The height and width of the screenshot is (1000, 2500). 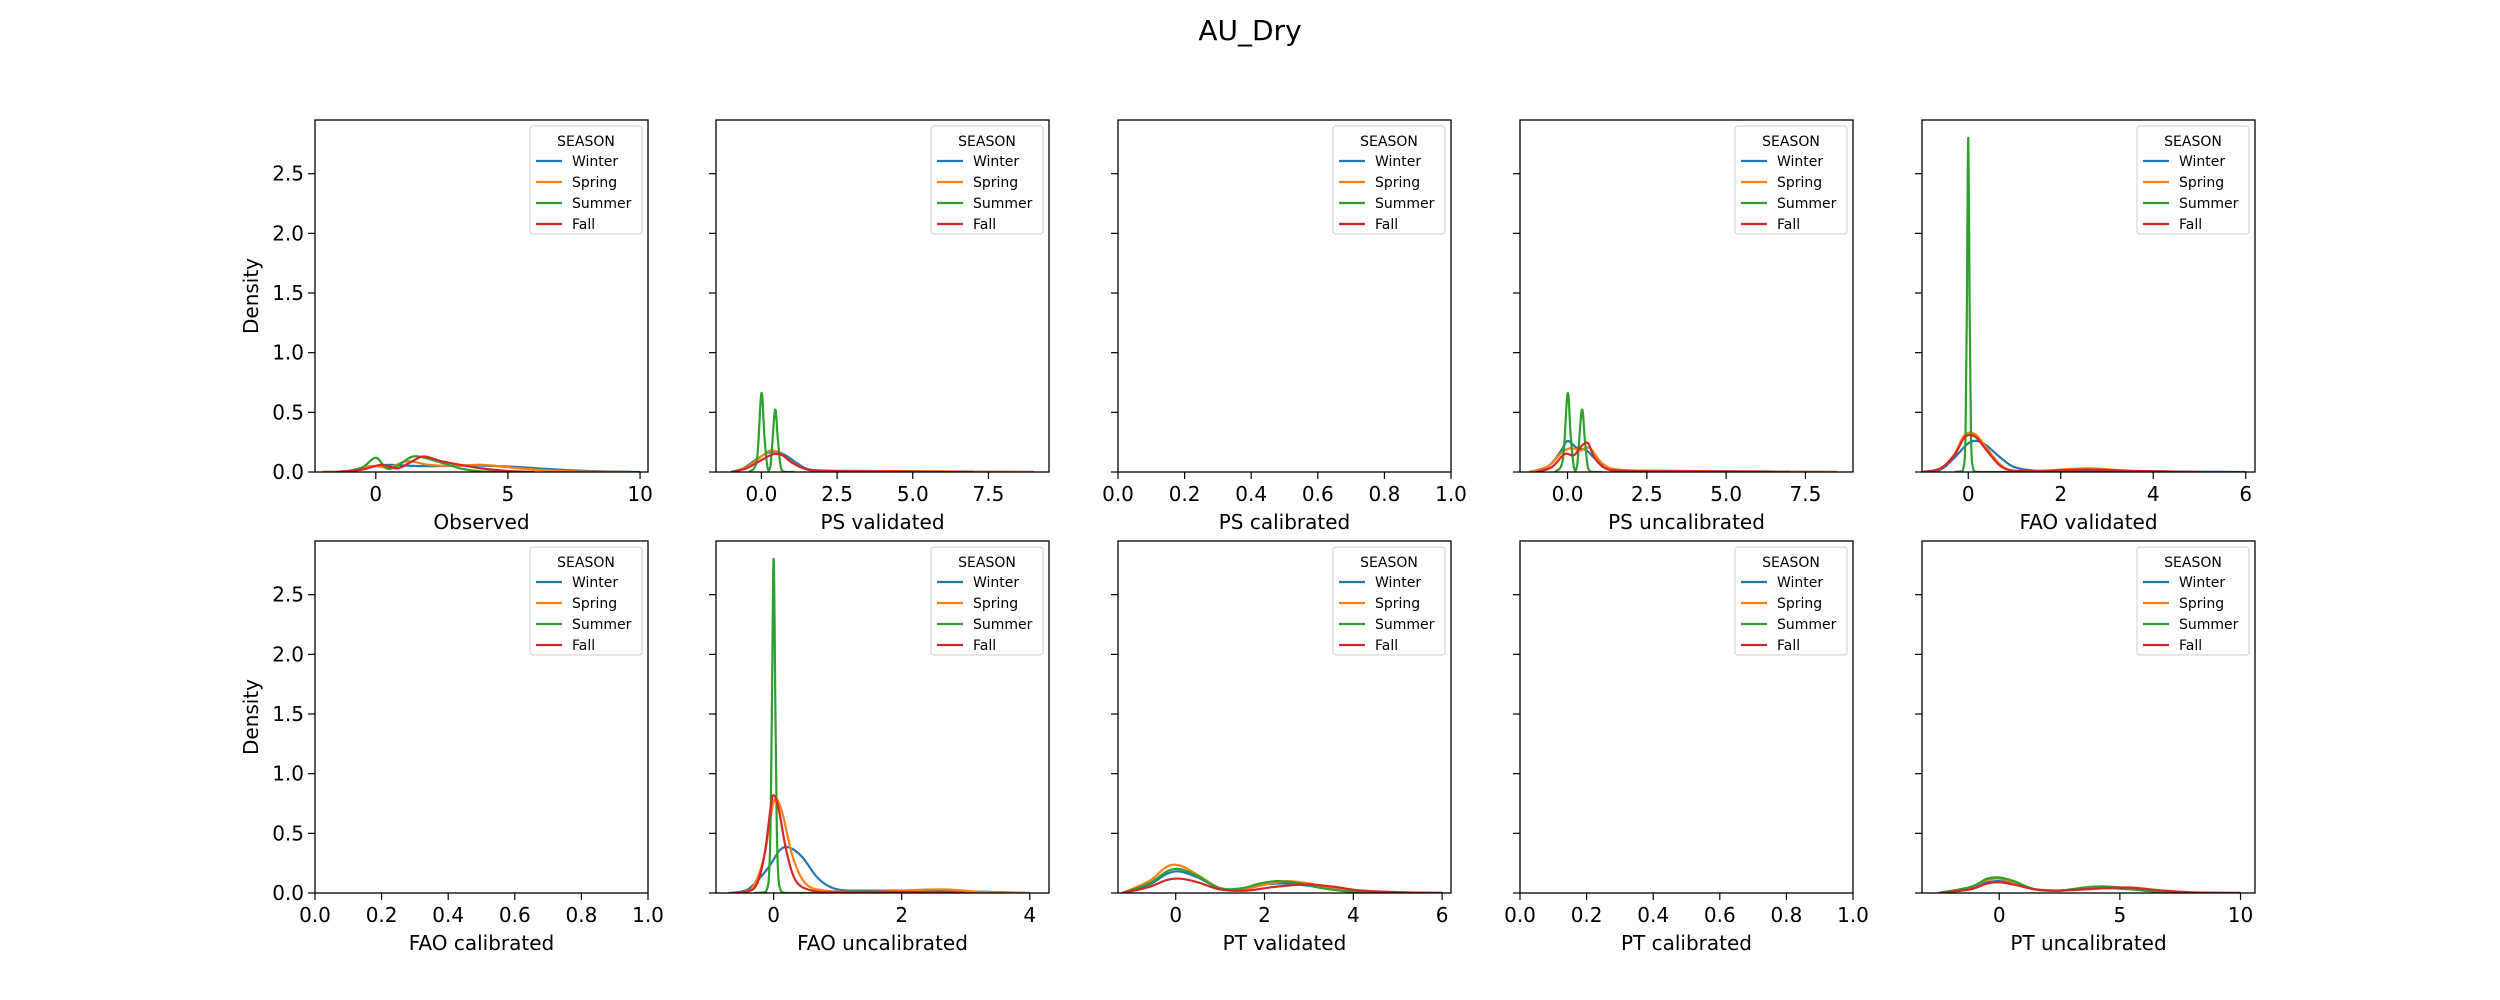 I want to click on panel-pt-uncalibrated-legend: SEASON Winter Spring Summer Fall, so click(x=2193, y=601).